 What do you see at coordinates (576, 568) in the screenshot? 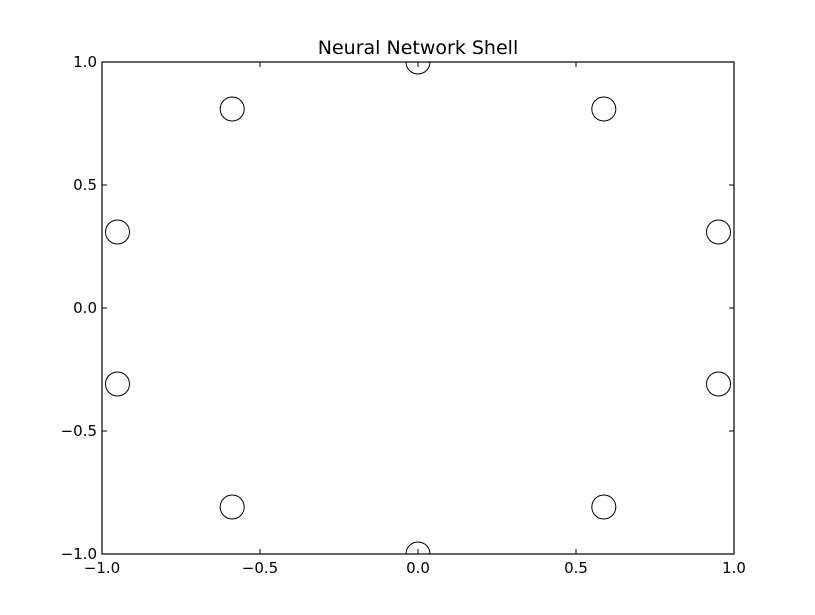
I see `x-tick-label: 0.5` at bounding box center [576, 568].